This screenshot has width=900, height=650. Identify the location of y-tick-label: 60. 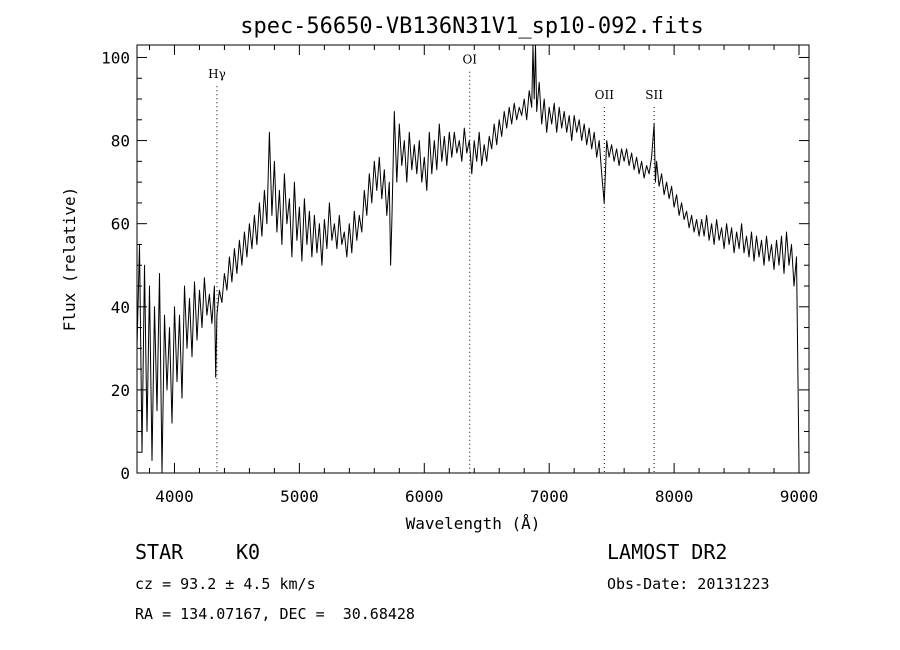
(120, 224).